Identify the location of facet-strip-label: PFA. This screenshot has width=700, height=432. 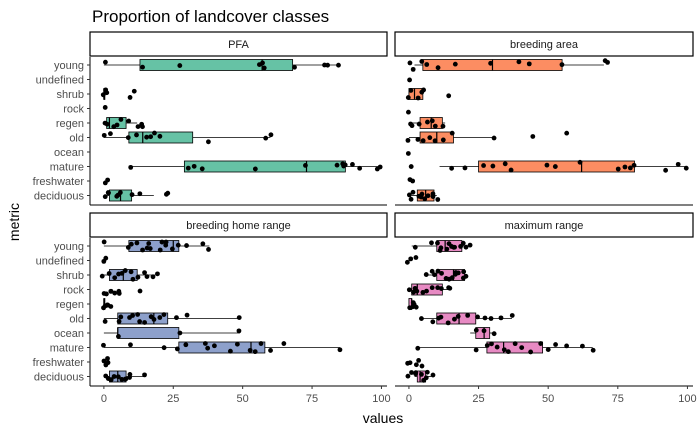
(238, 45).